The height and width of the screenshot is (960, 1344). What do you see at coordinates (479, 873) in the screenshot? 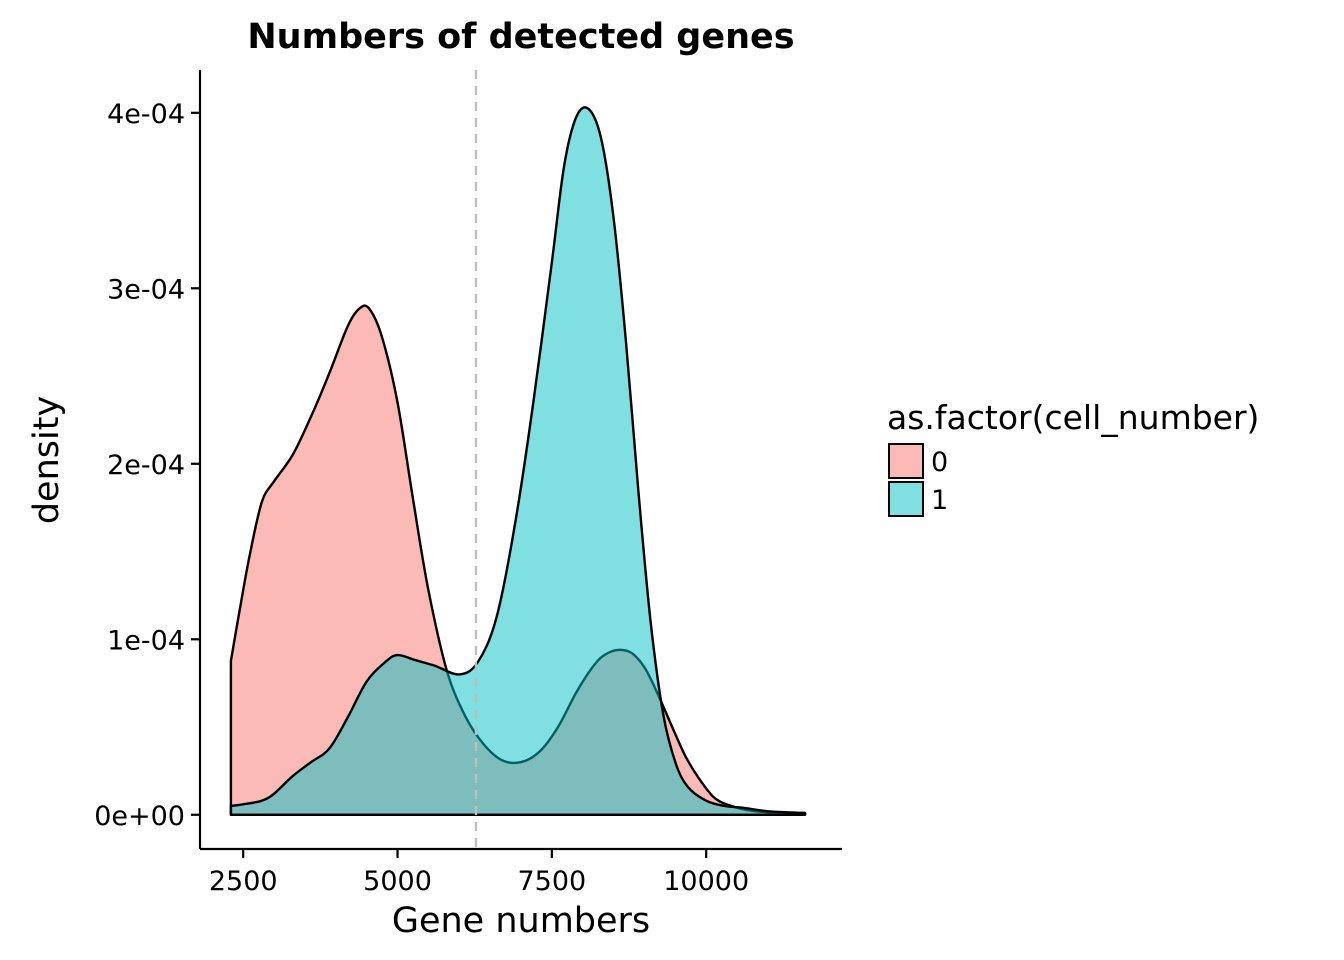
I see `x-axis-ticks: 2500 5000 7500 10000` at bounding box center [479, 873].